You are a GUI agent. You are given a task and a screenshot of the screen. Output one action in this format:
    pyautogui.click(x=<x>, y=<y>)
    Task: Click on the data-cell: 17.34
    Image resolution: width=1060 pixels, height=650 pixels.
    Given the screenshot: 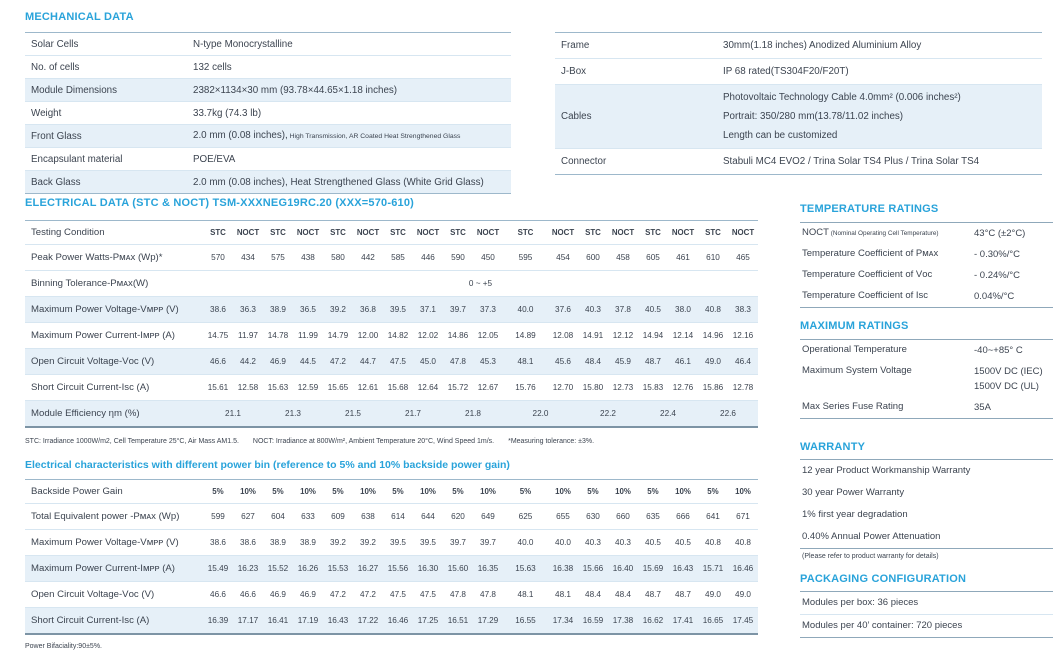 What is the action you would take?
    pyautogui.click(x=563, y=620)
    